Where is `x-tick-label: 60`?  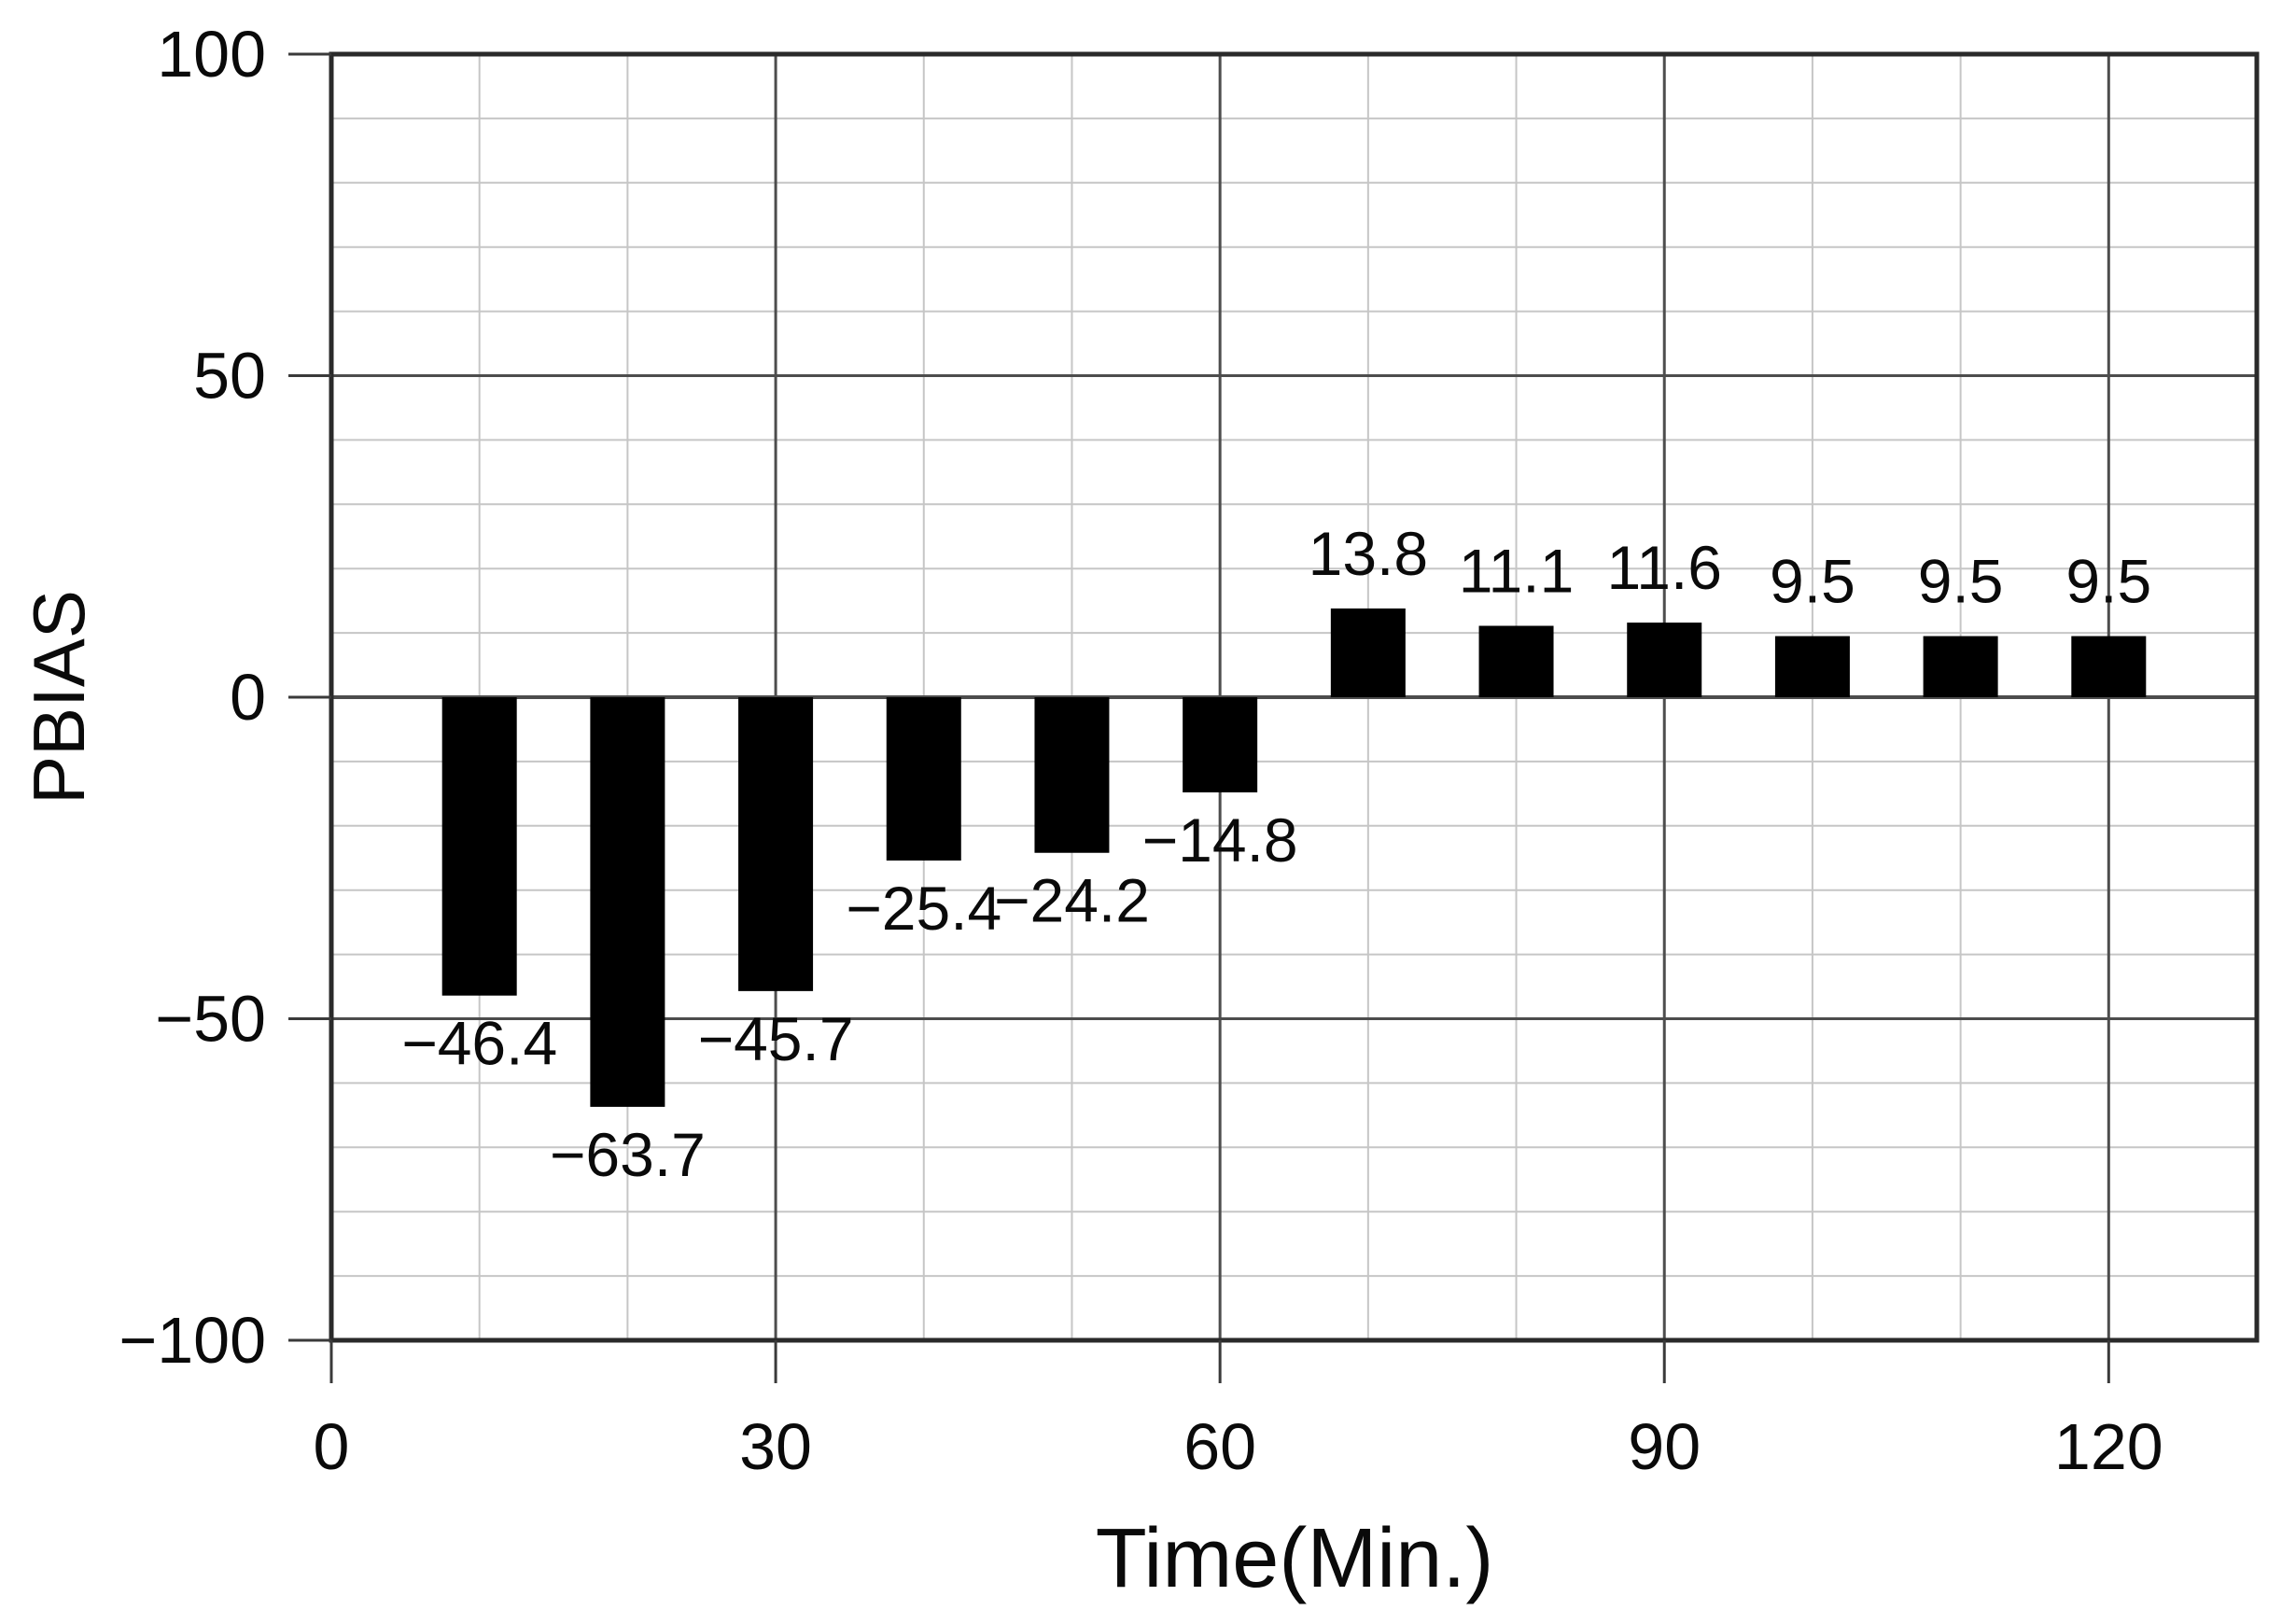
x-tick-label: 60 is located at coordinates (1219, 1446).